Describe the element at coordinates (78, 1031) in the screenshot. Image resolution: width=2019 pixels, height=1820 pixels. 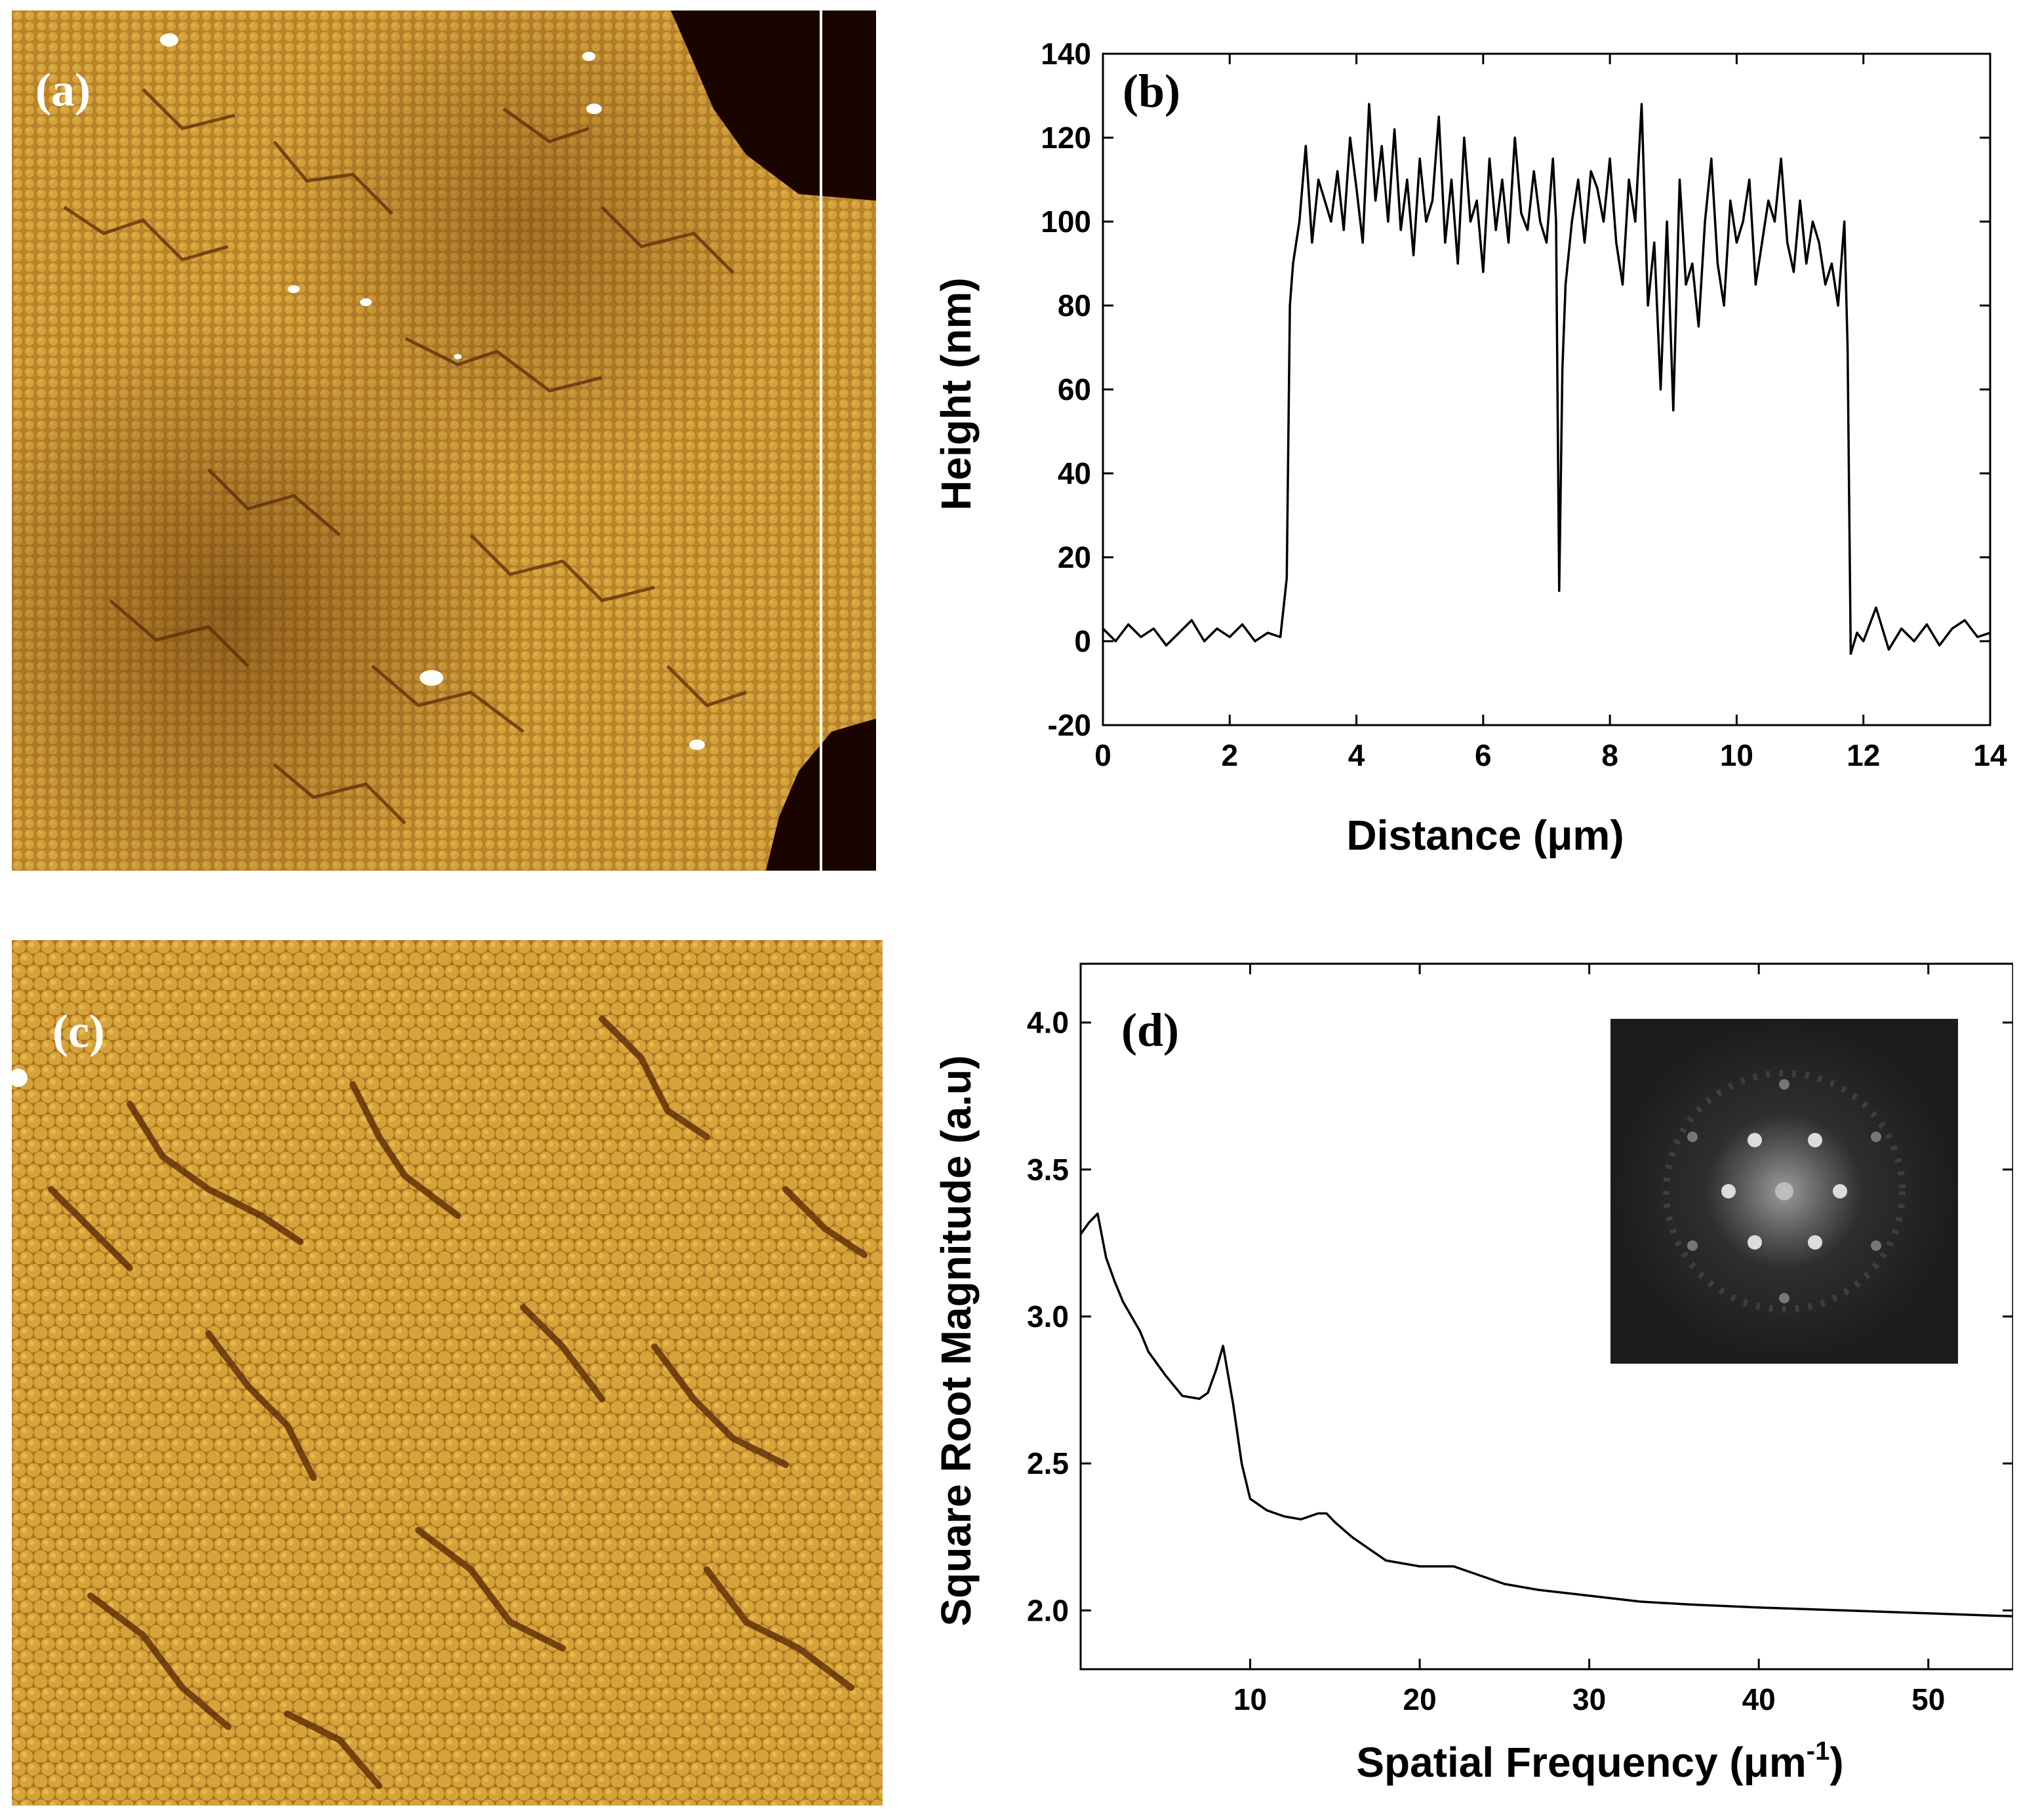
I see `panel-label-c: (c)` at that location.